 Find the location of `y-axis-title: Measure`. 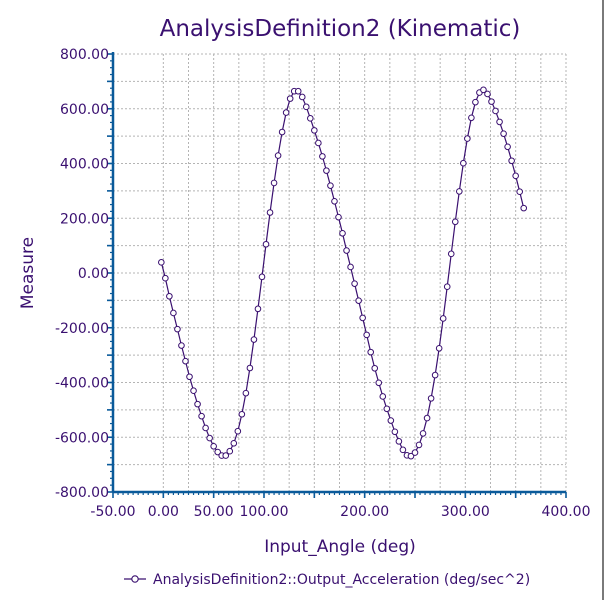

y-axis-title: Measure is located at coordinates (28, 273).